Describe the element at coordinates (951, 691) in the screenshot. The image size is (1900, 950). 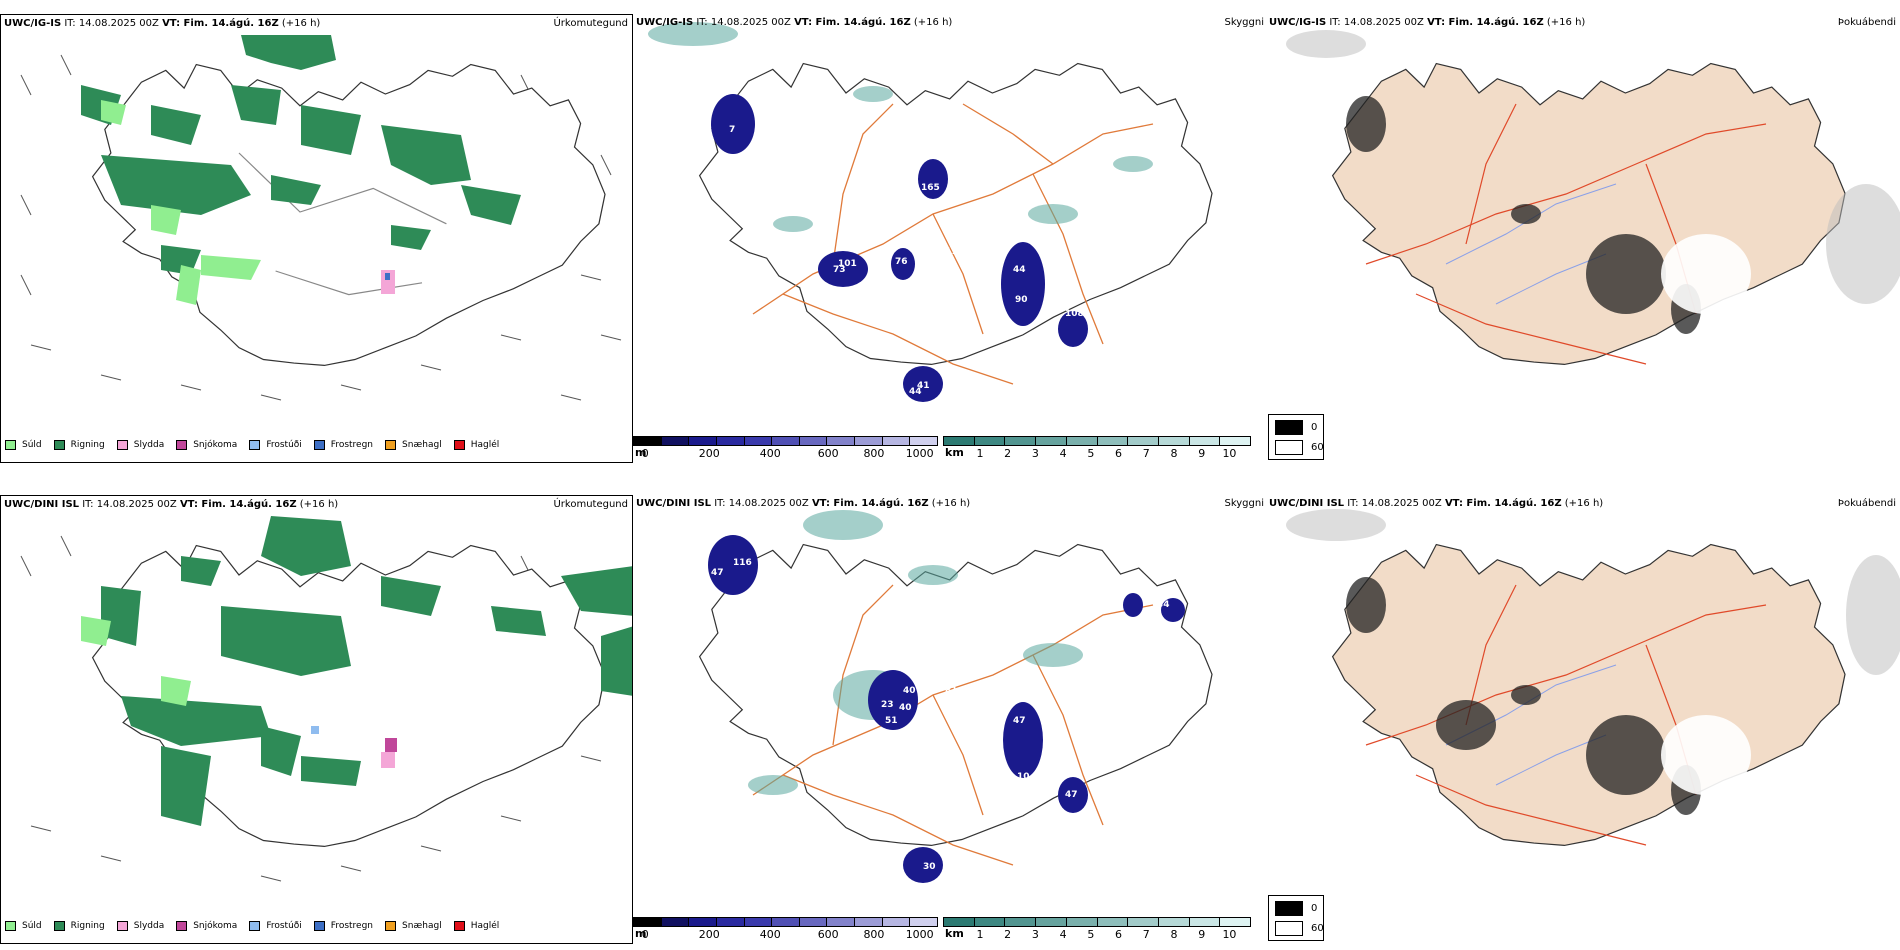
I see `ceiling-label: 81` at that location.